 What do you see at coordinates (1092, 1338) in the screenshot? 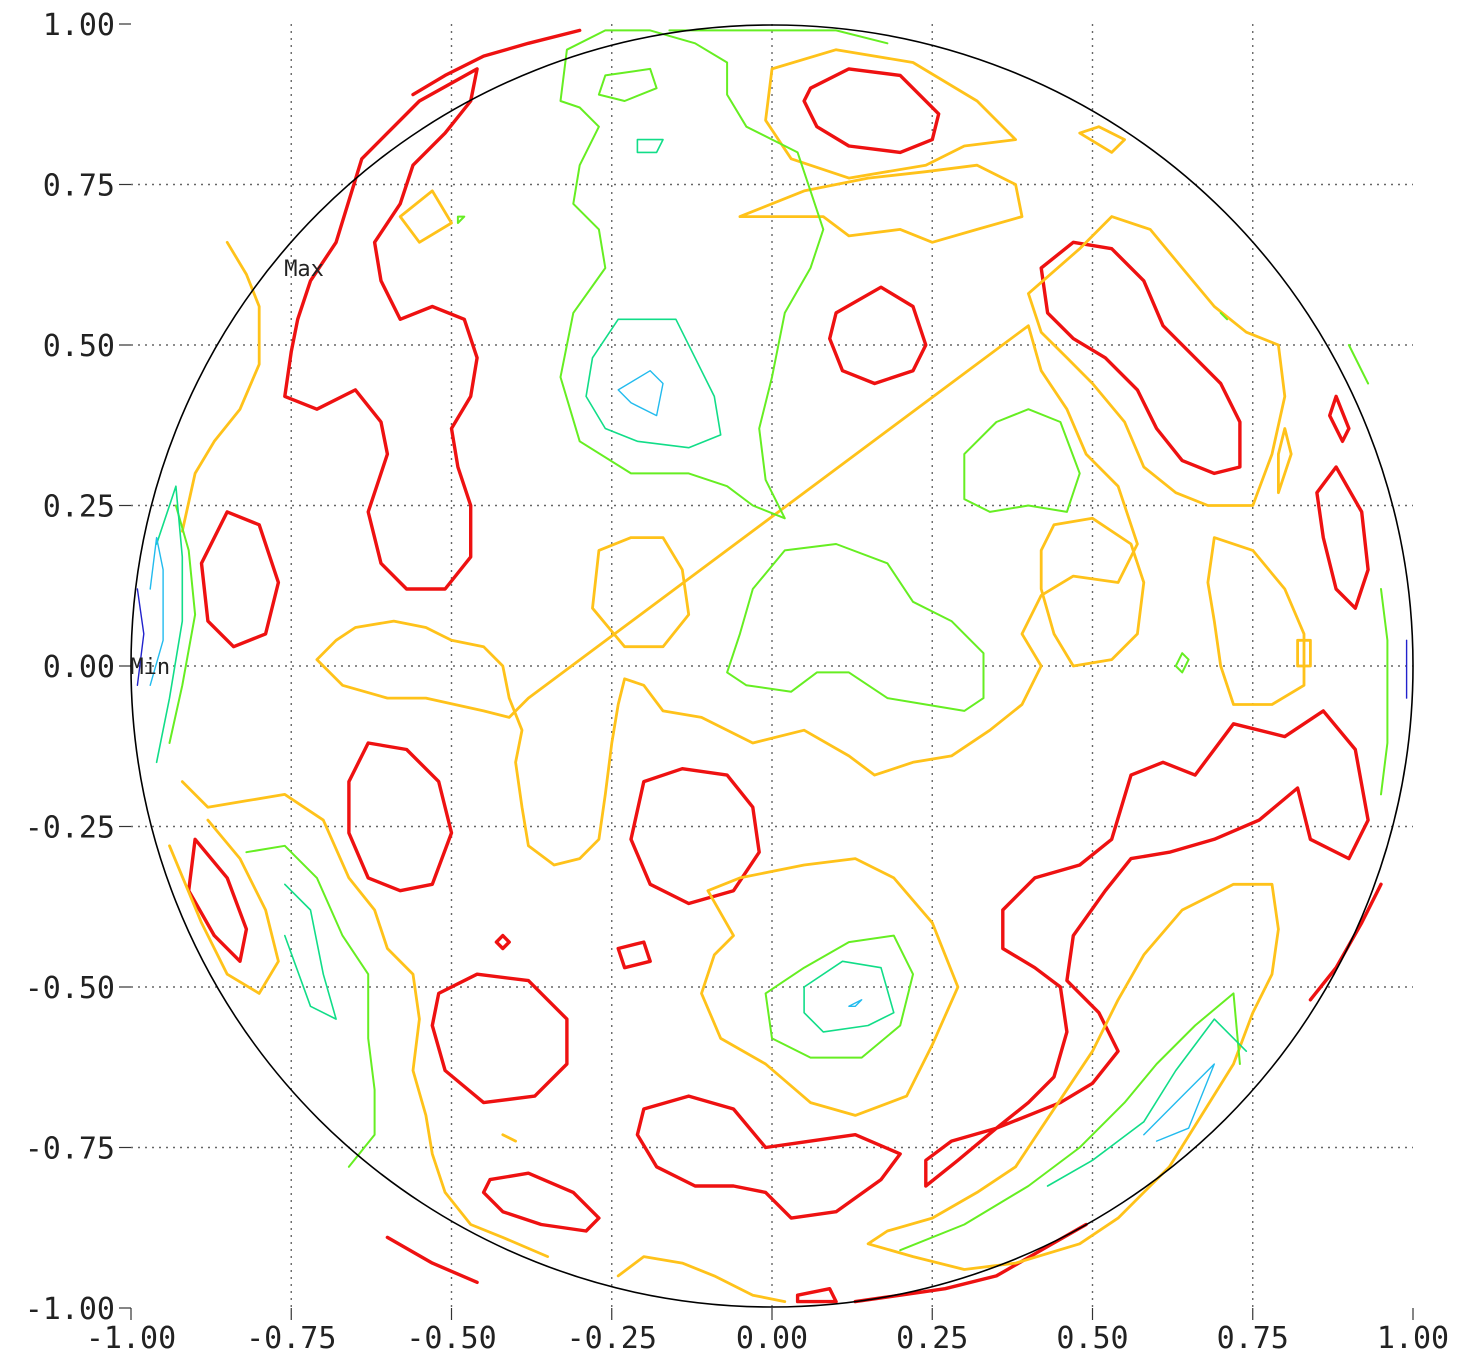
I see `x-tick-label: 0.50` at bounding box center [1092, 1338].